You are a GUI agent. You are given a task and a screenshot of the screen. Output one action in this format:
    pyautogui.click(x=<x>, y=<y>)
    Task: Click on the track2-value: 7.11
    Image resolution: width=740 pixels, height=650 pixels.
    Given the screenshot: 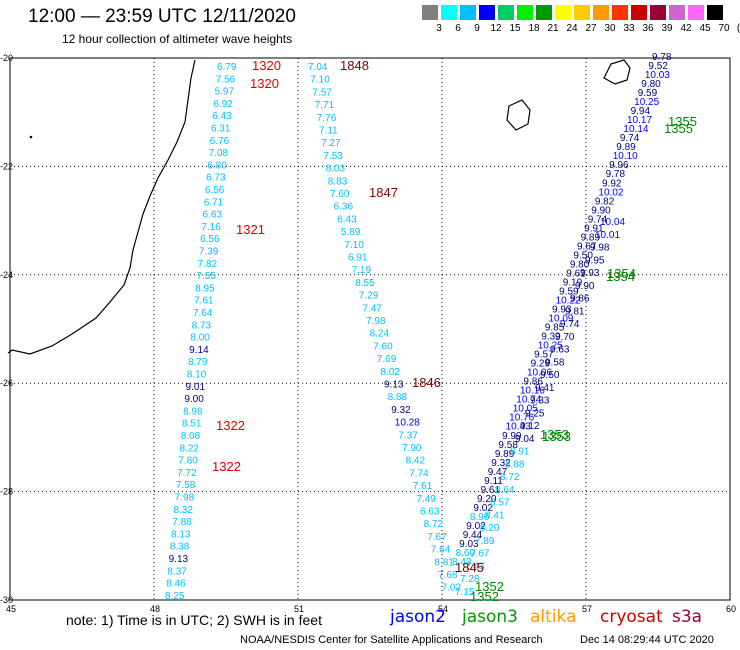 What is the action you would take?
    pyautogui.click(x=328, y=131)
    